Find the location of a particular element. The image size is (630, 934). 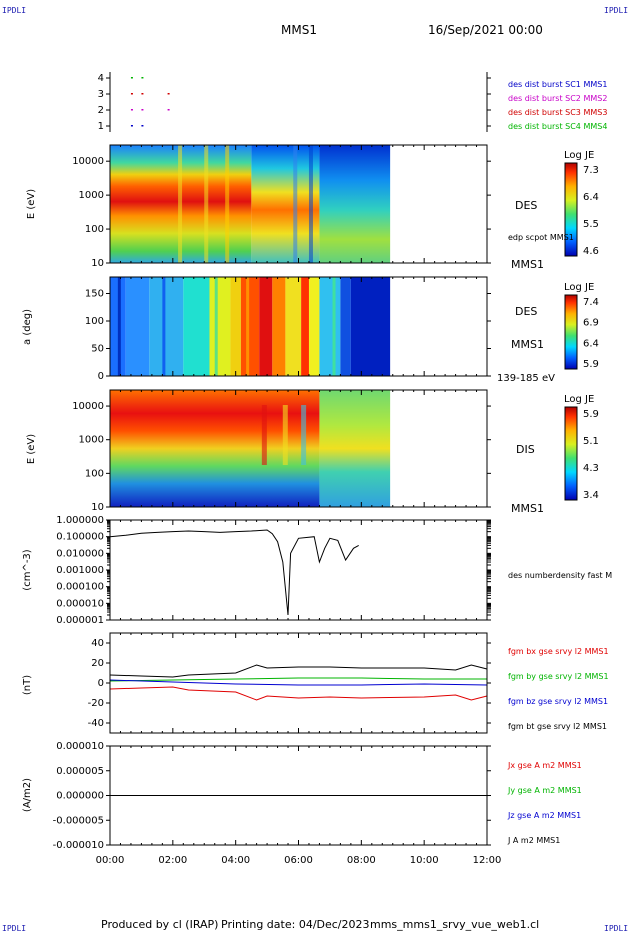

burst-y-tick-label: 4 is located at coordinates (101, 78).